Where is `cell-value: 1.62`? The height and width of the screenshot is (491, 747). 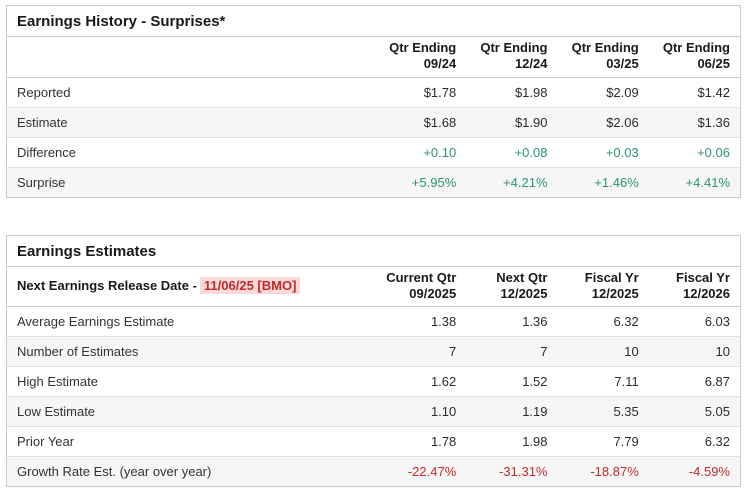 cell-value: 1.62 is located at coordinates (421, 381).